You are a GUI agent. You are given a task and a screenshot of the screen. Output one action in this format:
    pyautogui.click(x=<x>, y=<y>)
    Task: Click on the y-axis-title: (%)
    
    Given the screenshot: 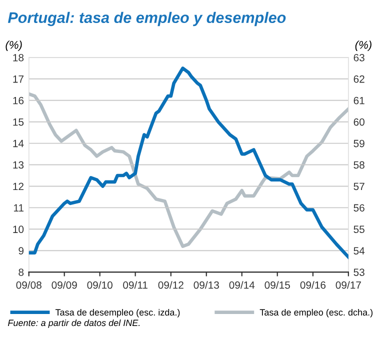 What is the action you would take?
    pyautogui.click(x=14, y=46)
    